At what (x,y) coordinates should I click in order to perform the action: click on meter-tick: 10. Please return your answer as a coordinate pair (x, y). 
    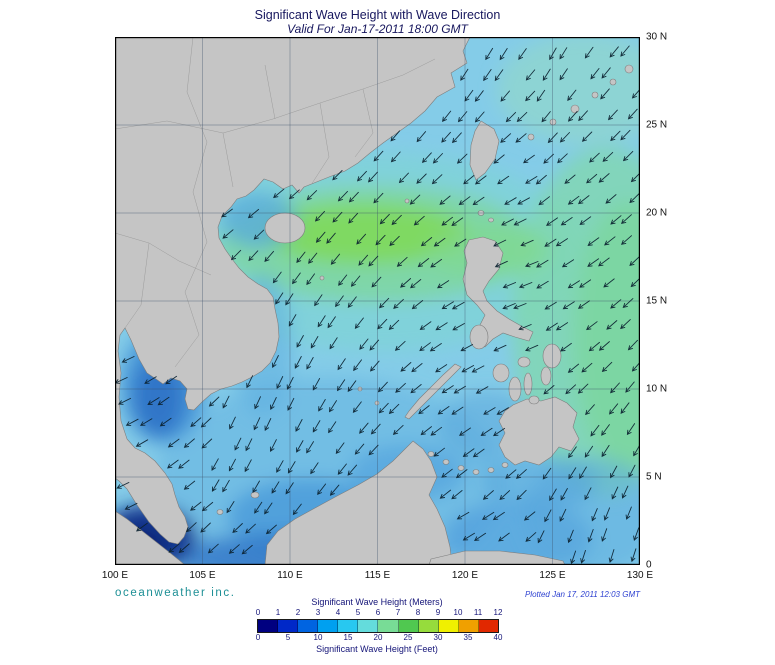
    Looking at the image, I should click on (458, 612).